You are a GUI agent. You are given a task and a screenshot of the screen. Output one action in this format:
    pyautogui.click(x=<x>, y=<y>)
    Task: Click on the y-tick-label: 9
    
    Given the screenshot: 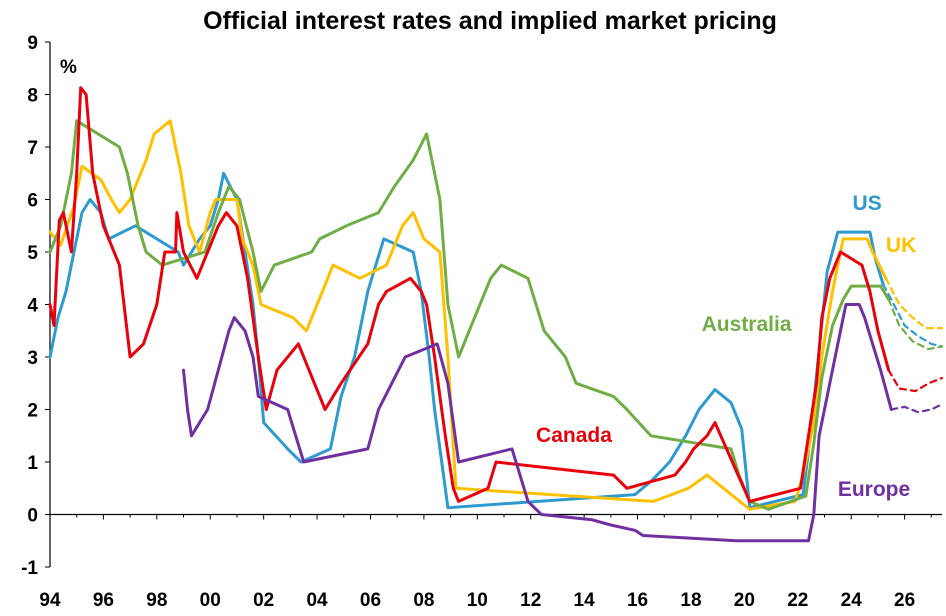 What is the action you would take?
    pyautogui.click(x=32, y=43)
    